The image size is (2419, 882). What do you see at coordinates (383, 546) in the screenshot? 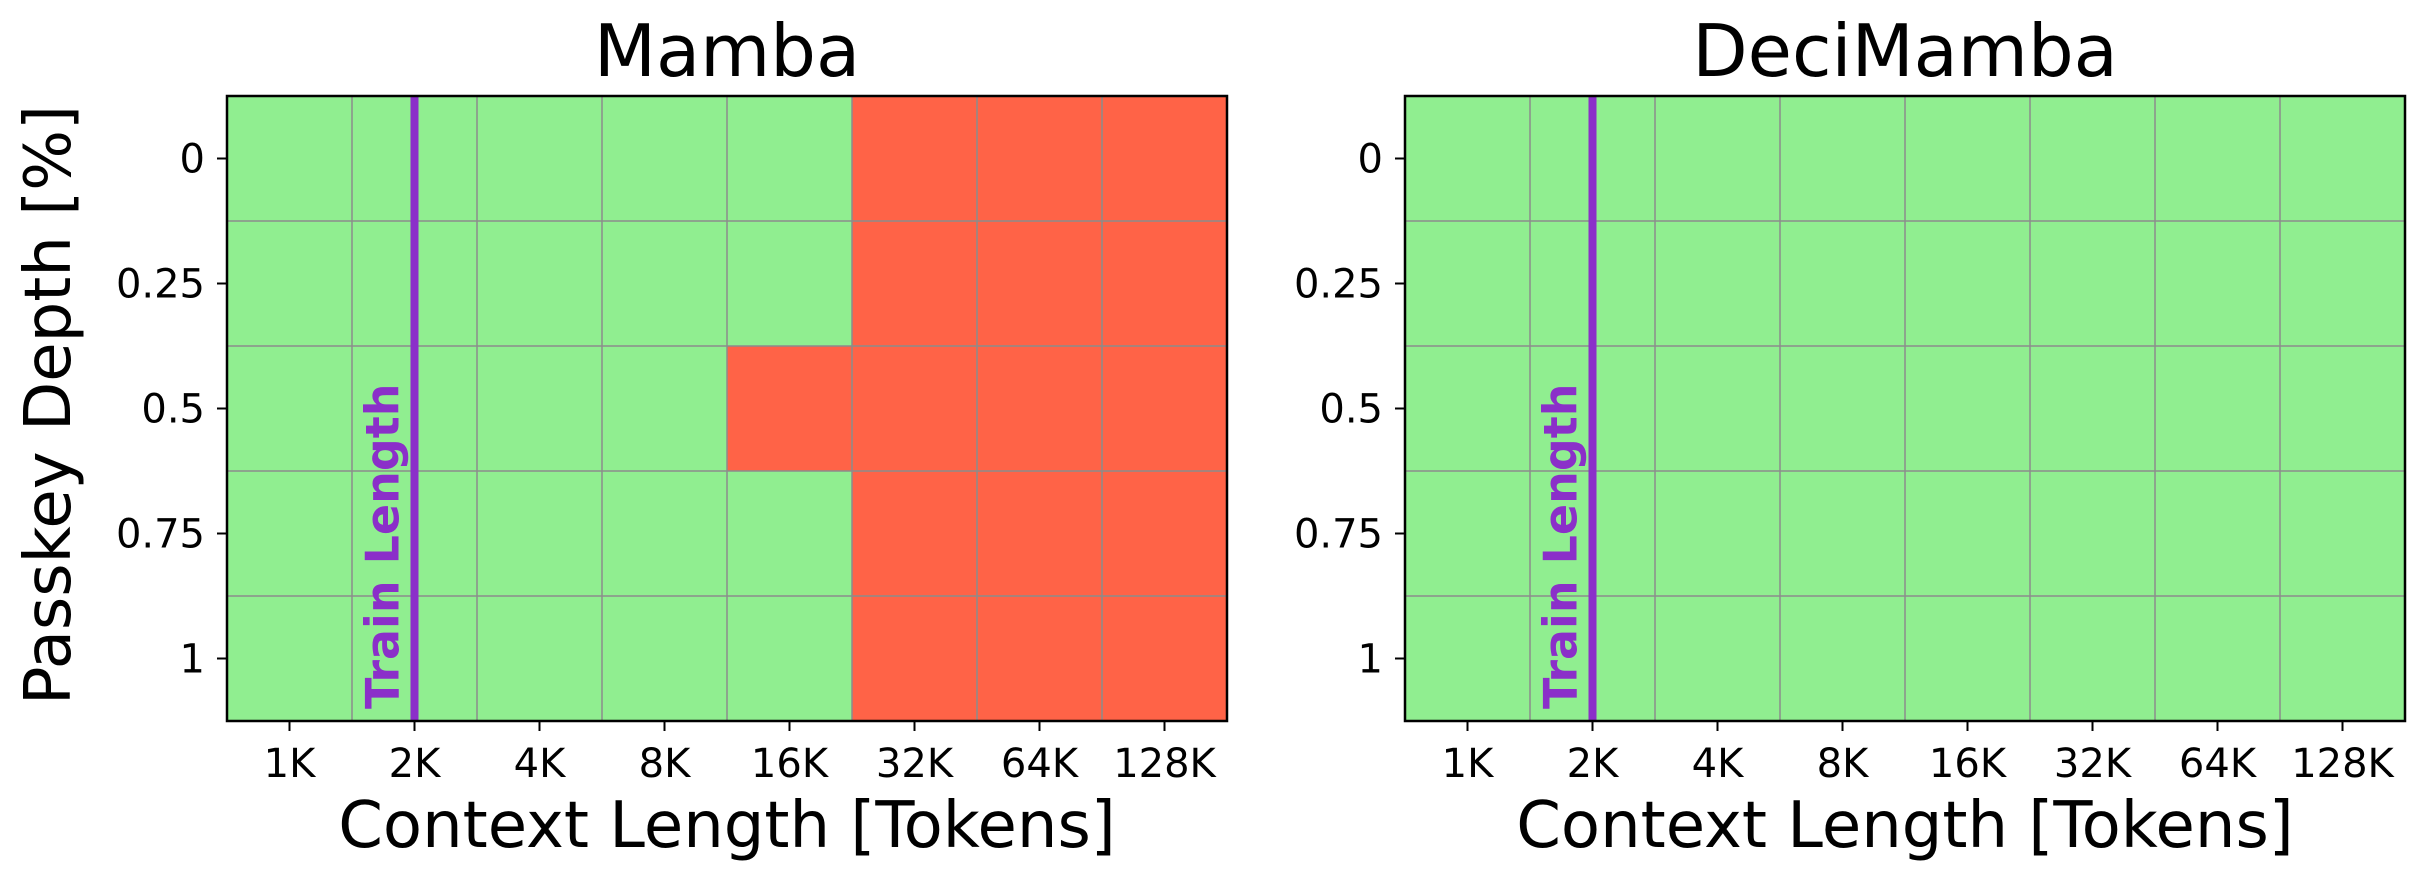
I see `mamba-train-length-label: Train Length` at bounding box center [383, 546].